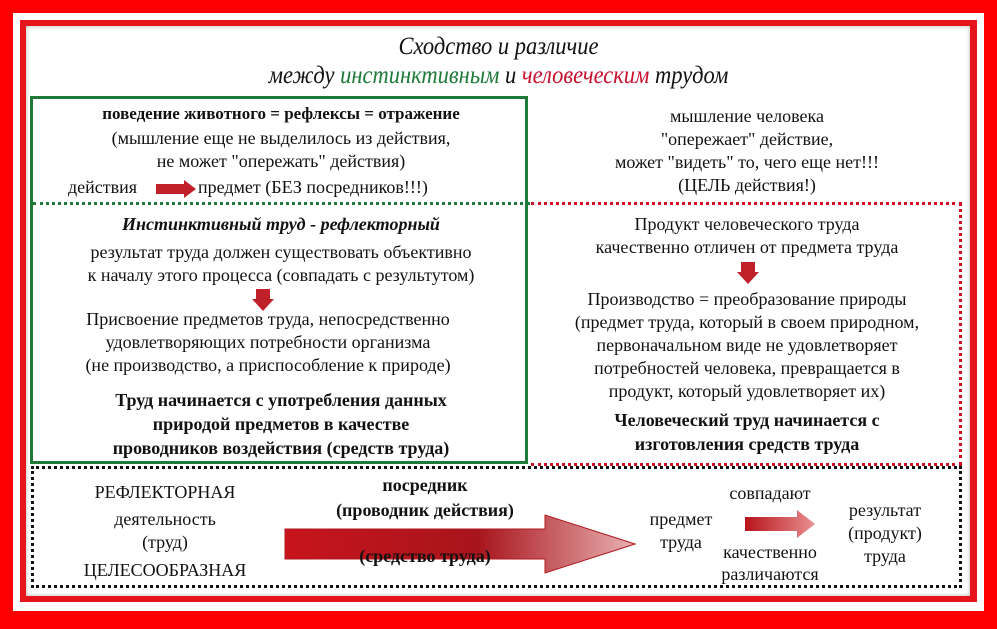  What do you see at coordinates (770, 574) in the screenshot?
I see `differ-label-2: различаются` at bounding box center [770, 574].